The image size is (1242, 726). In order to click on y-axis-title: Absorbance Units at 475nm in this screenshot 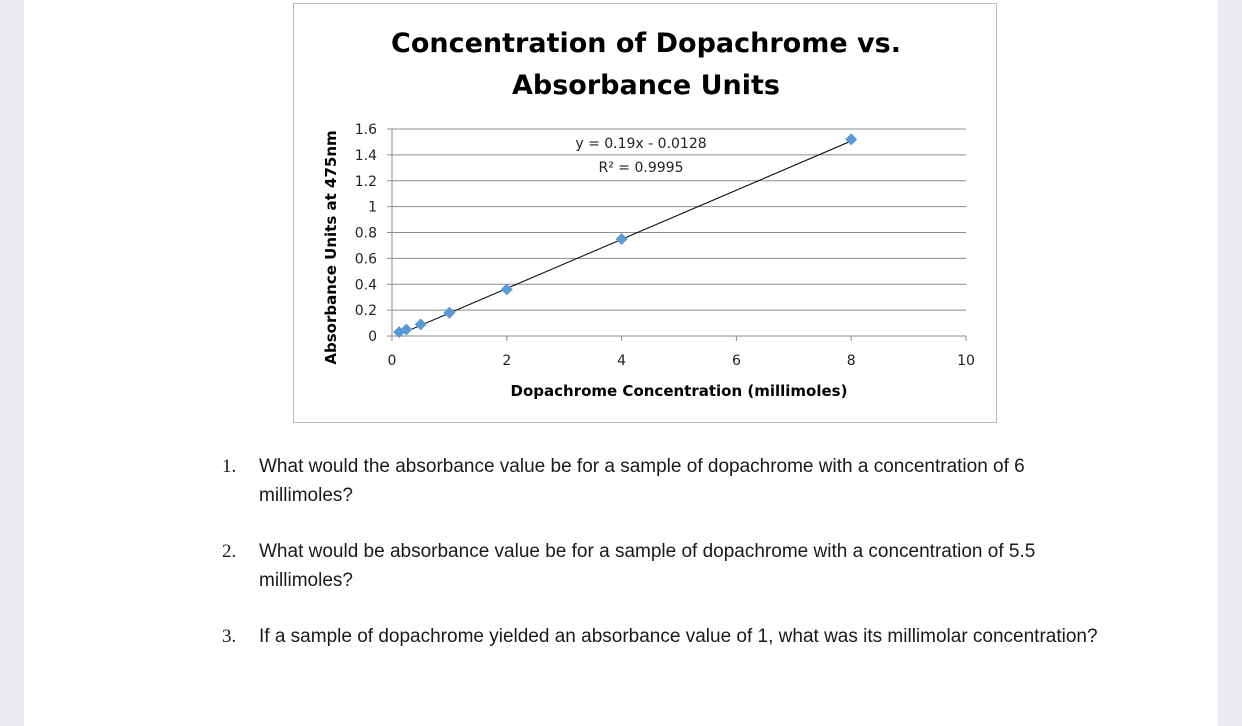, I will do `click(331, 247)`.